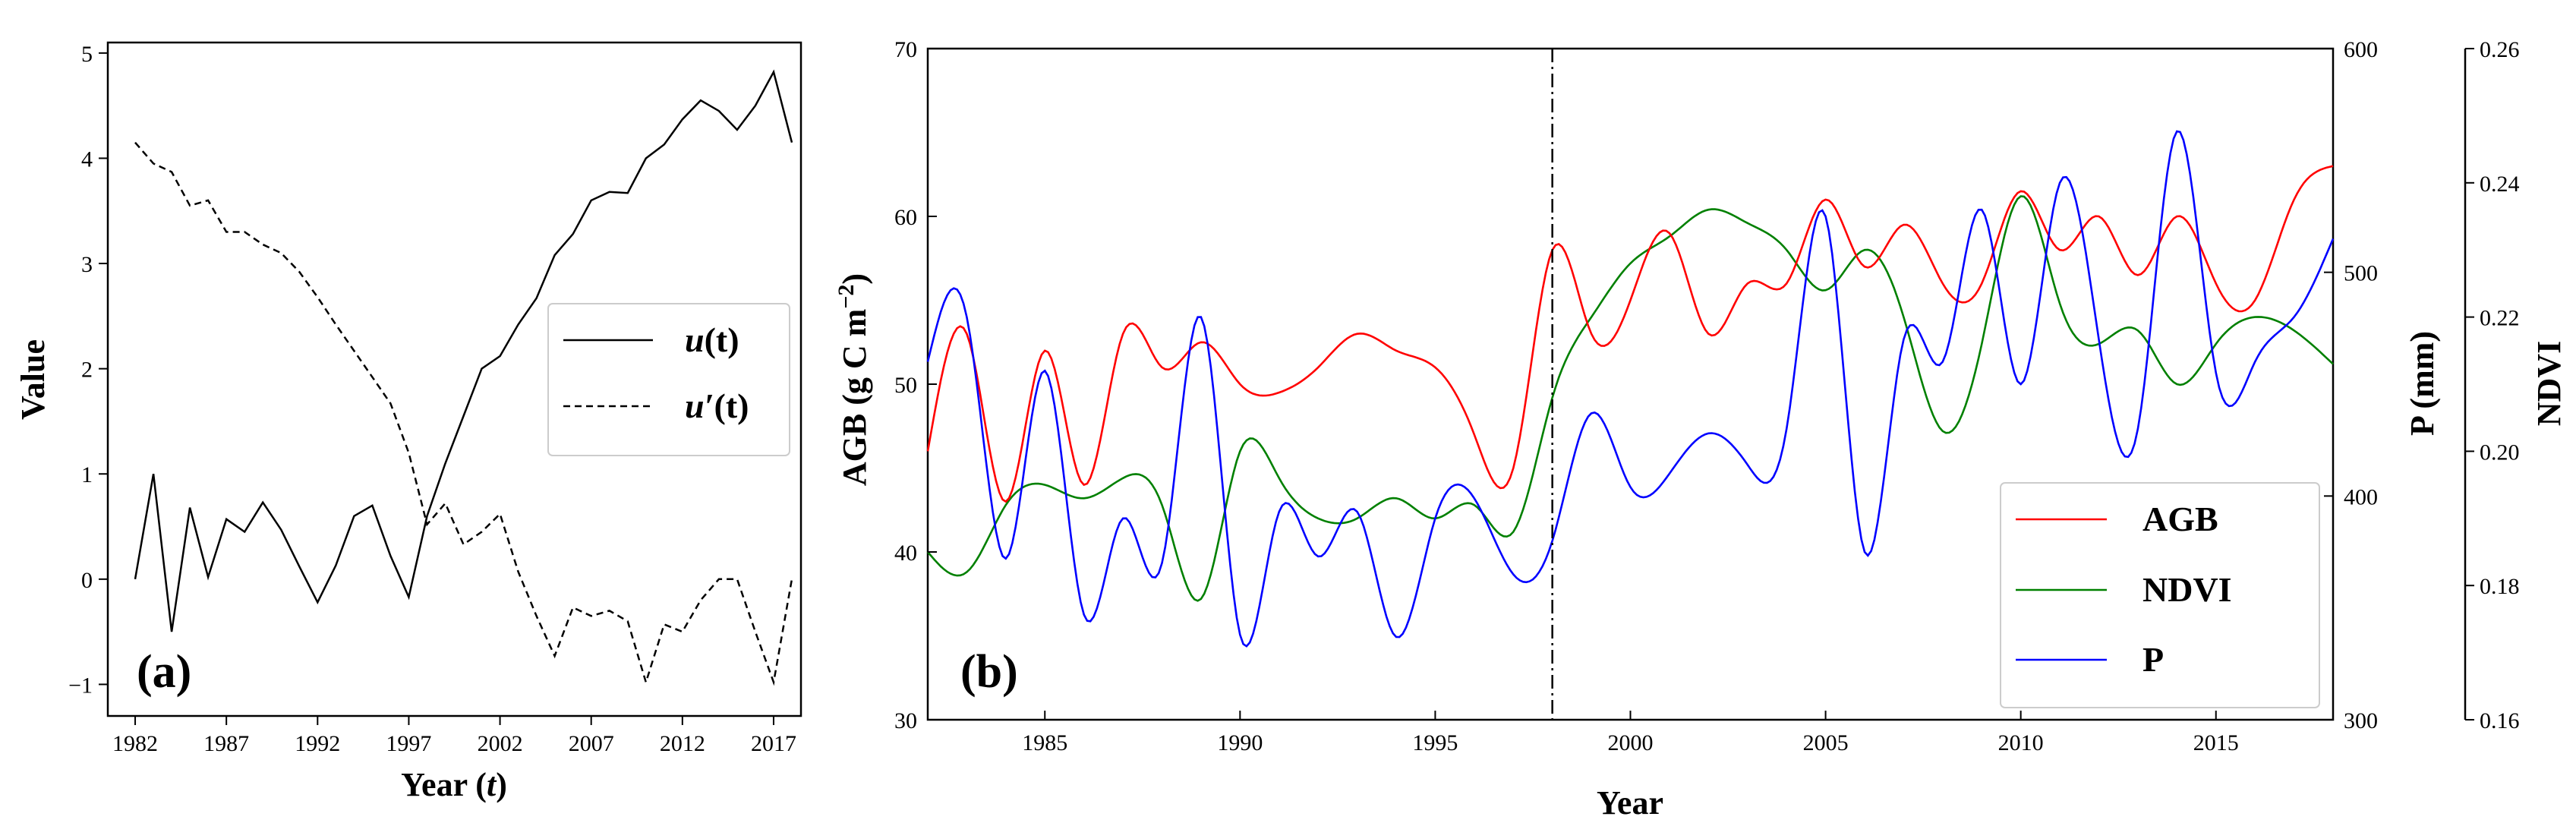 The height and width of the screenshot is (823, 2576). What do you see at coordinates (2500, 720) in the screenshot?
I see `ndvi-tick-label: 0.16` at bounding box center [2500, 720].